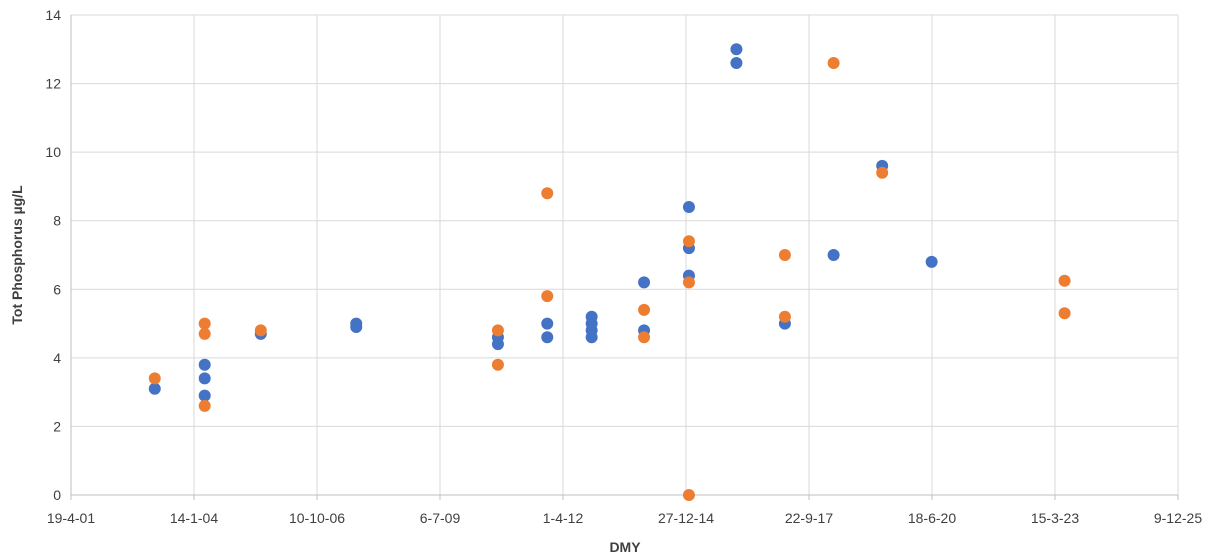 Image resolution: width=1219 pixels, height=560 pixels. I want to click on x-tick-label: 1-4-12, so click(563, 518).